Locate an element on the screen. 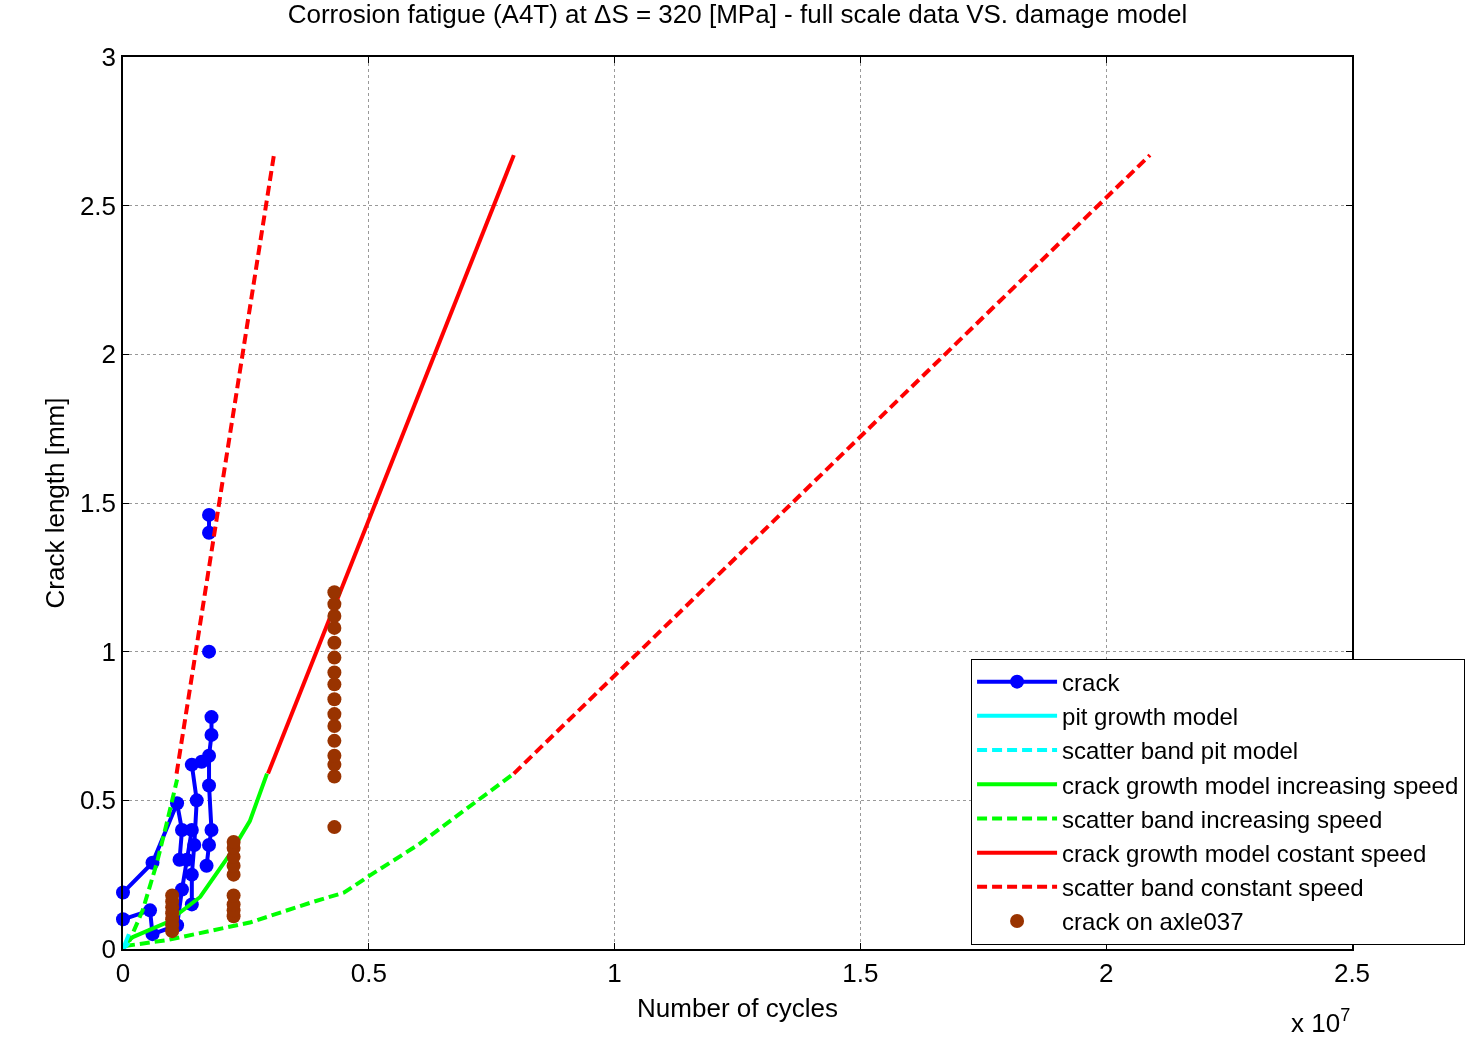 The image size is (1466, 1046). legend-label: scatter band increasing speed is located at coordinates (1222, 819).